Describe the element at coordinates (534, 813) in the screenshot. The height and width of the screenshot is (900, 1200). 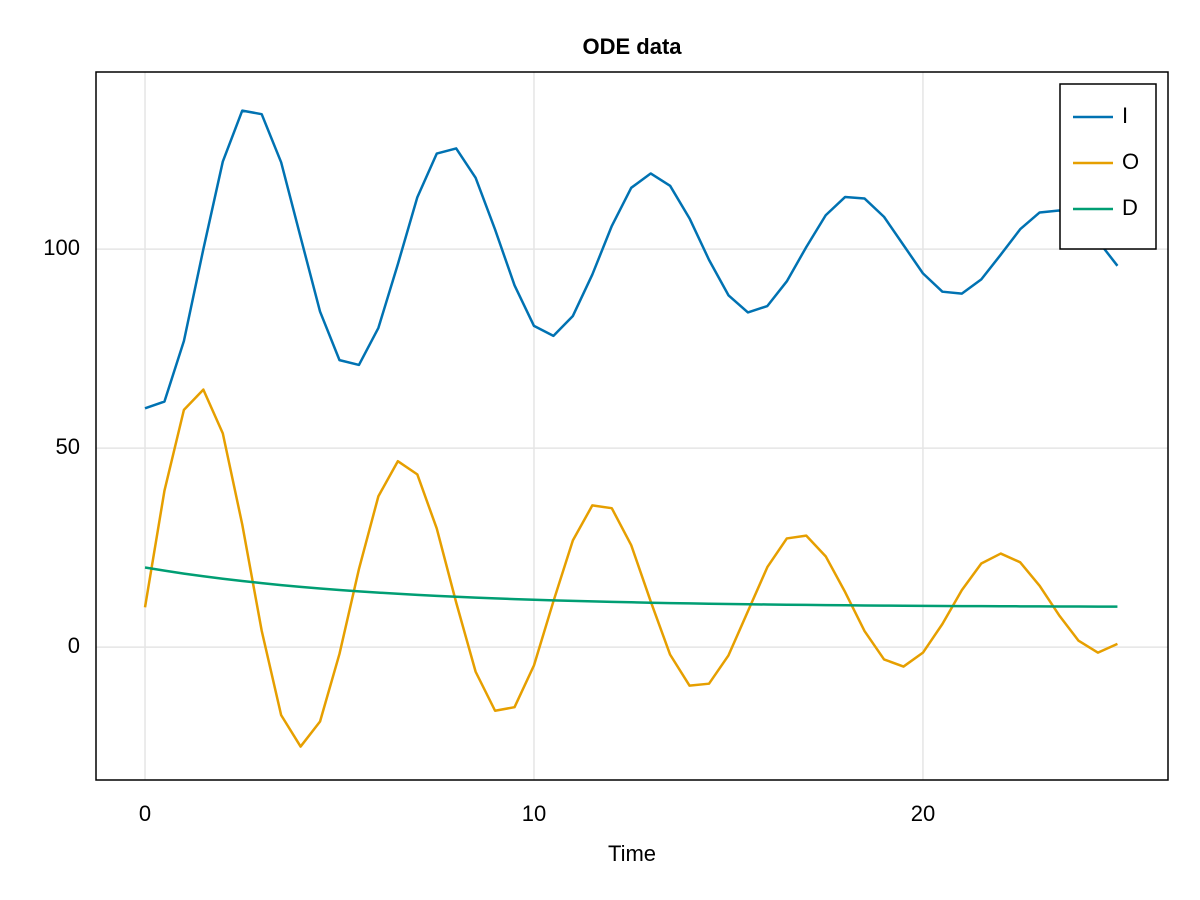
I see `x-tick-label: 10` at that location.